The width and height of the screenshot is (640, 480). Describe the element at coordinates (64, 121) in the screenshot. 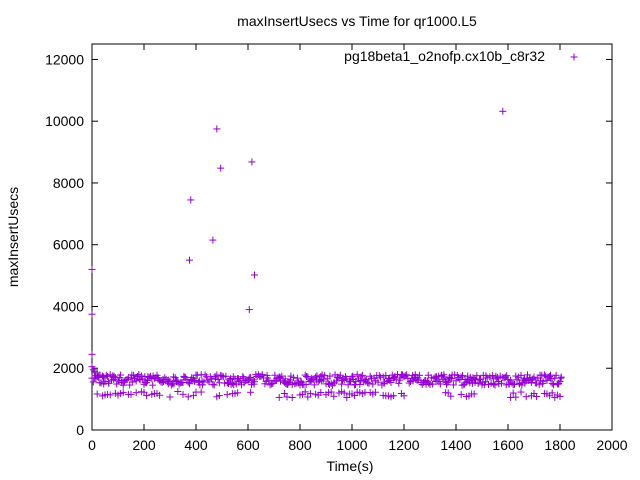

I see `y-tick-label: 10000` at that location.